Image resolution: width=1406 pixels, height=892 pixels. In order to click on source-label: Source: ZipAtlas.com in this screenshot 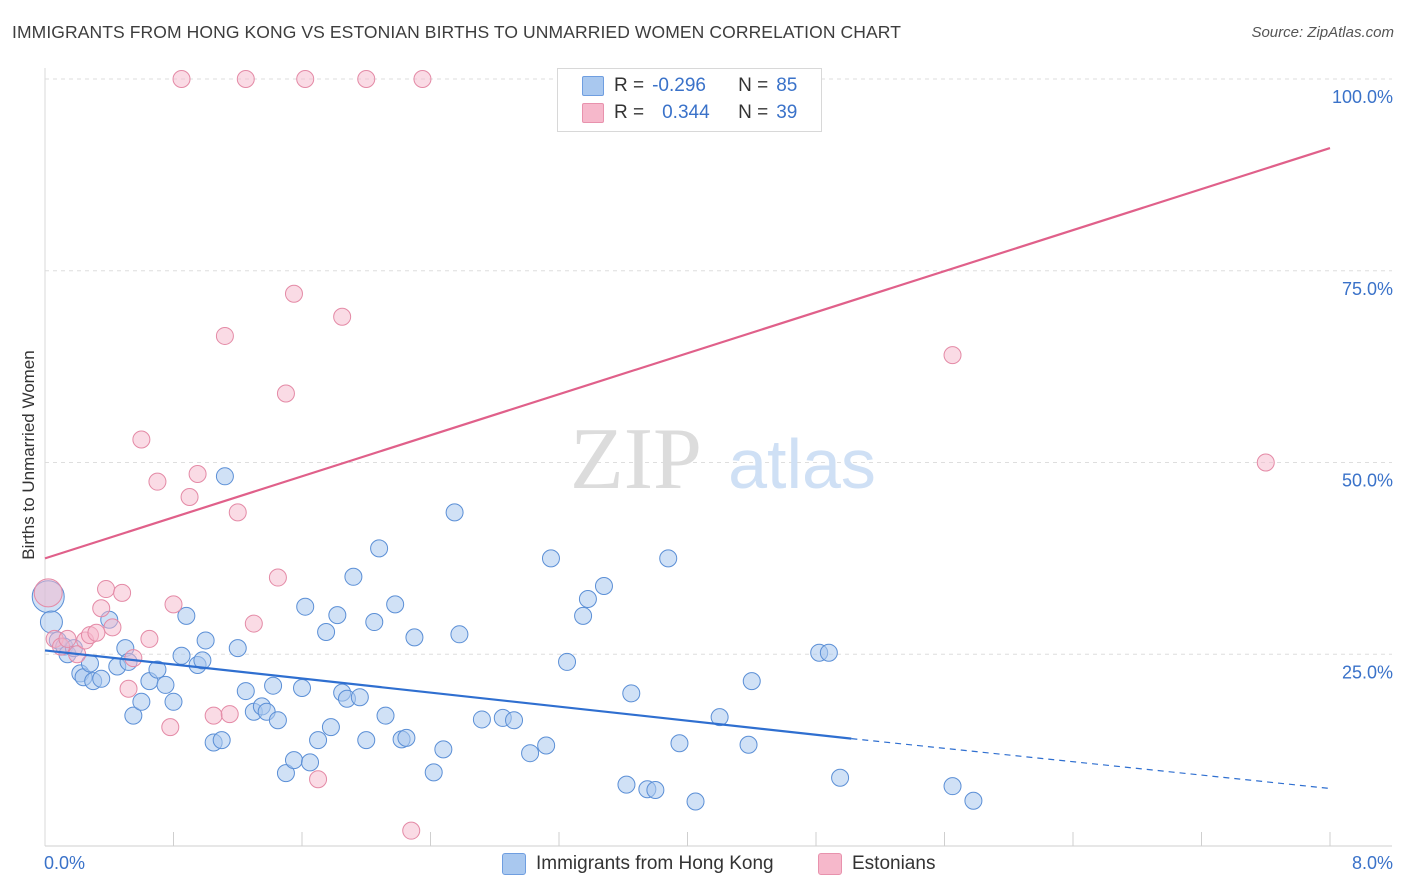, I will do `click(1322, 32)`.